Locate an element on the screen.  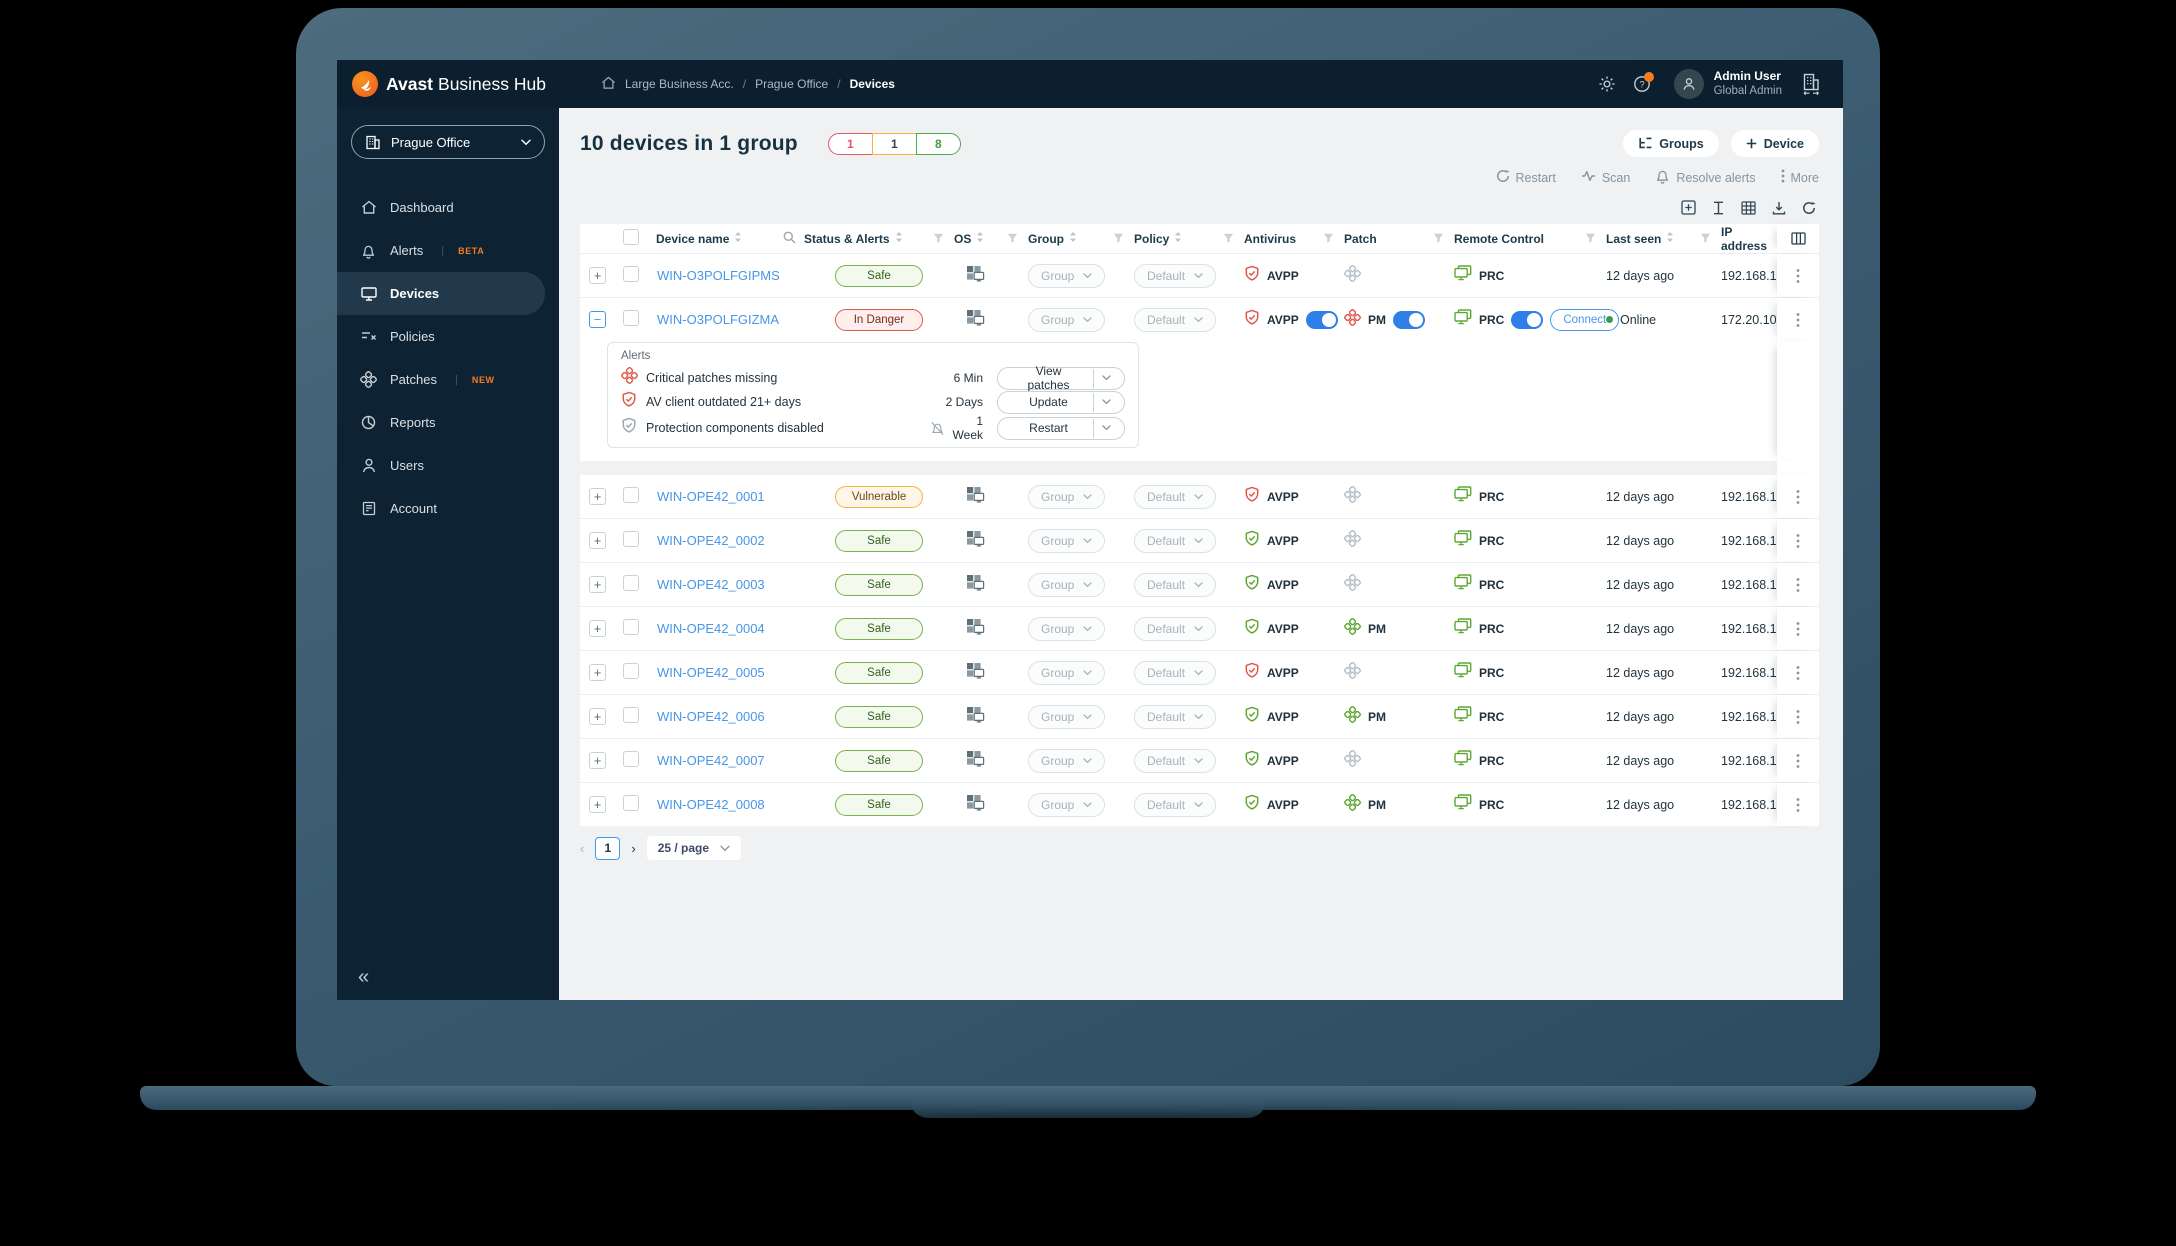
site-selector: Prague Office is located at coordinates (448, 142).